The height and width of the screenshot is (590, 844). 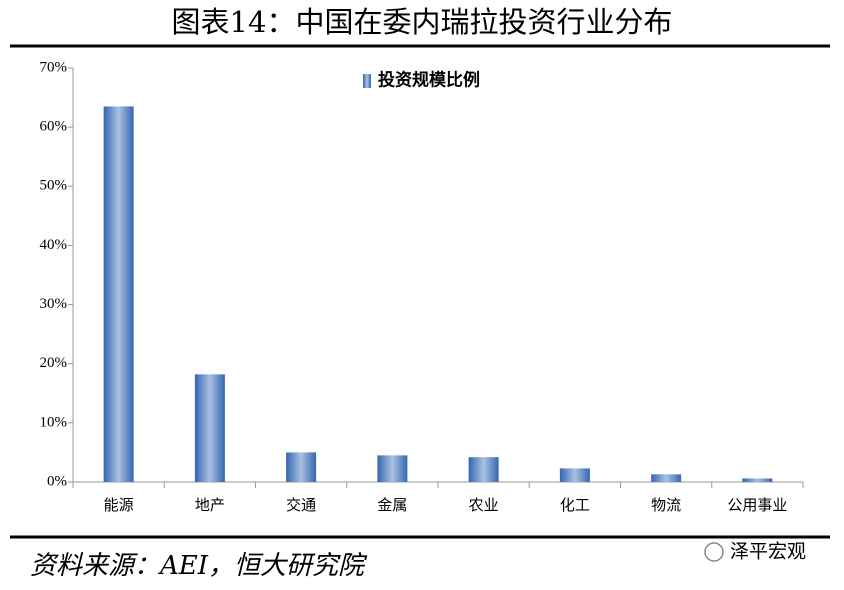 I want to click on x-tick-label: 金属, so click(x=392, y=505).